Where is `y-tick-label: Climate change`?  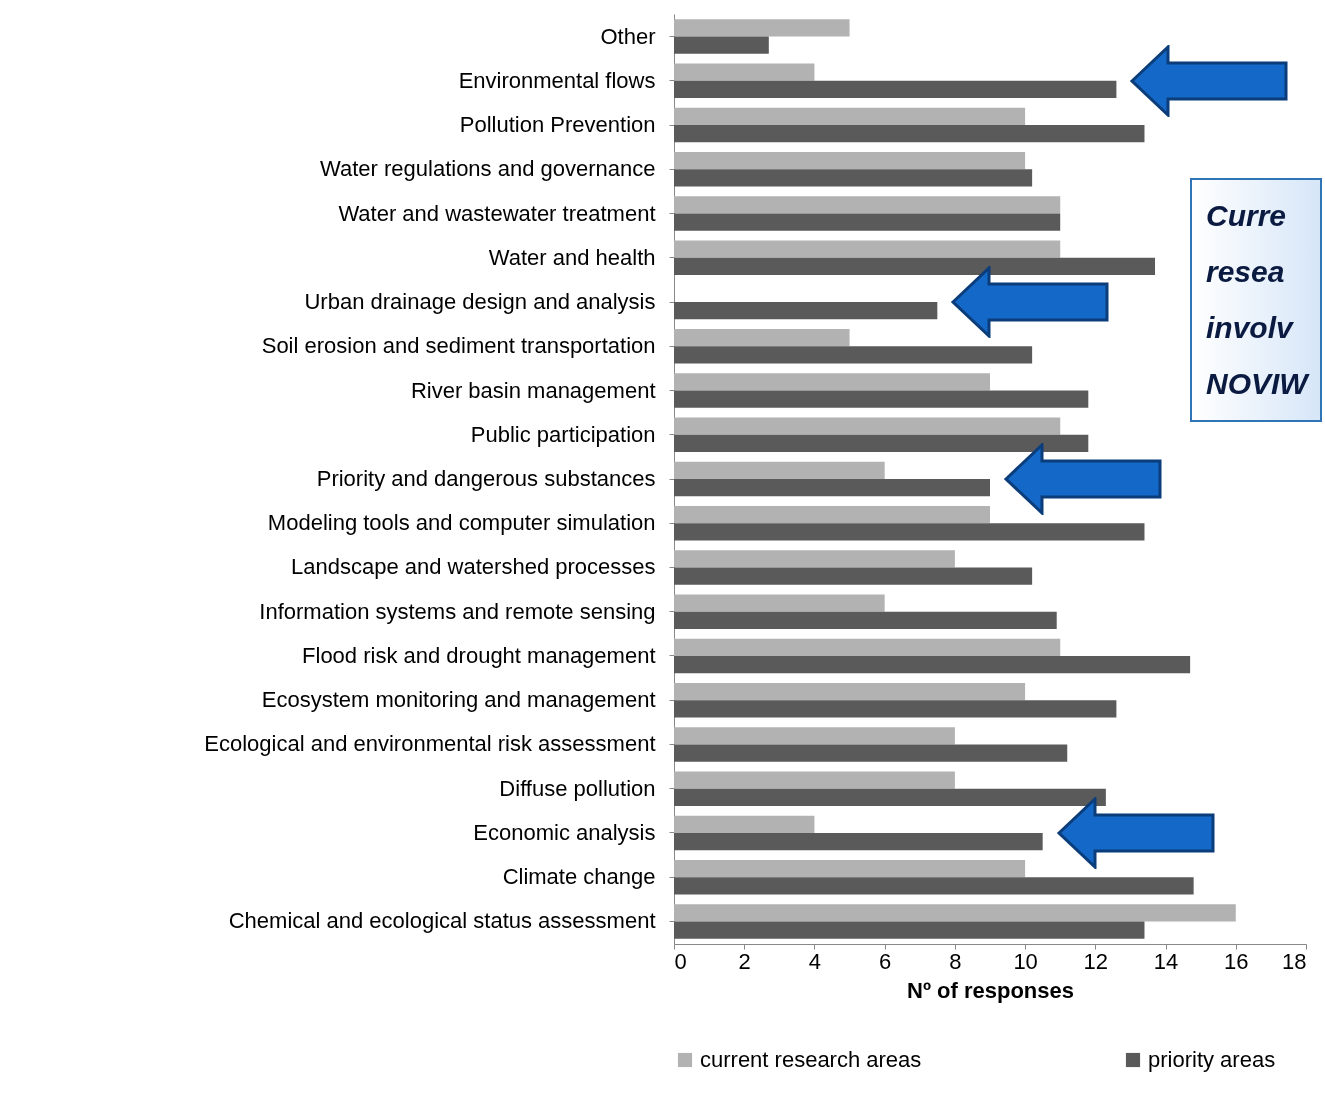
y-tick-label: Climate change is located at coordinates (579, 877).